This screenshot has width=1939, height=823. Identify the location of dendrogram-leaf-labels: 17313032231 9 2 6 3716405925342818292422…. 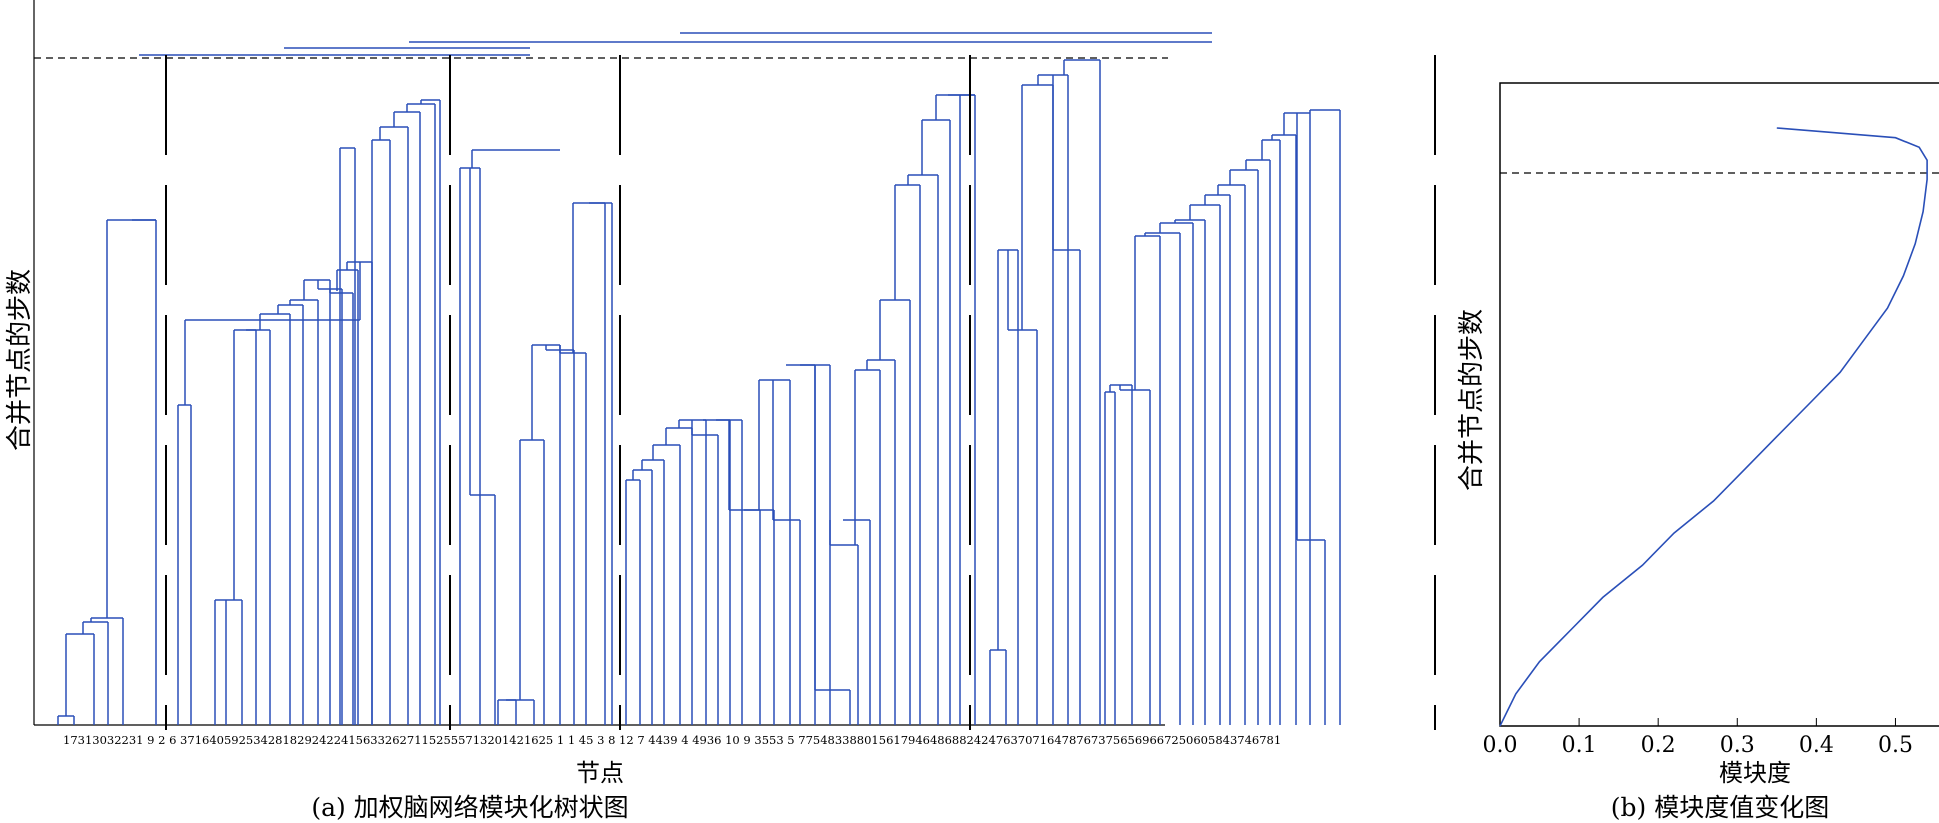
(672, 740).